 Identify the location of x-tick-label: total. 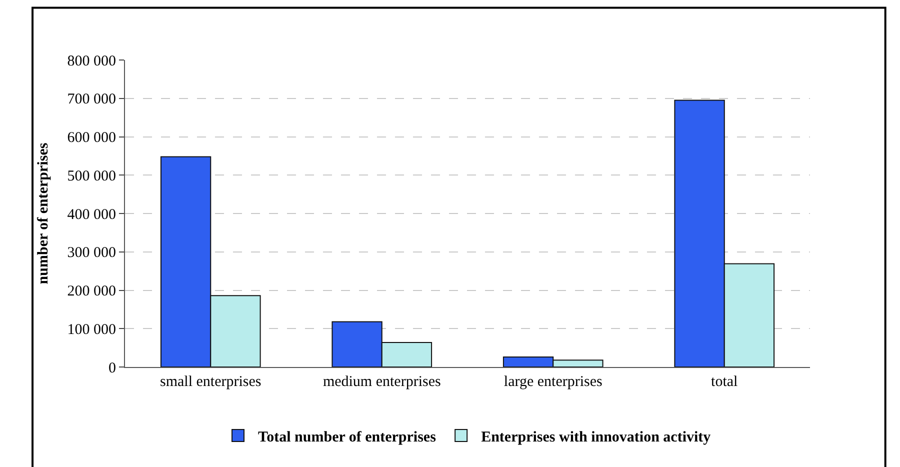
(724, 382).